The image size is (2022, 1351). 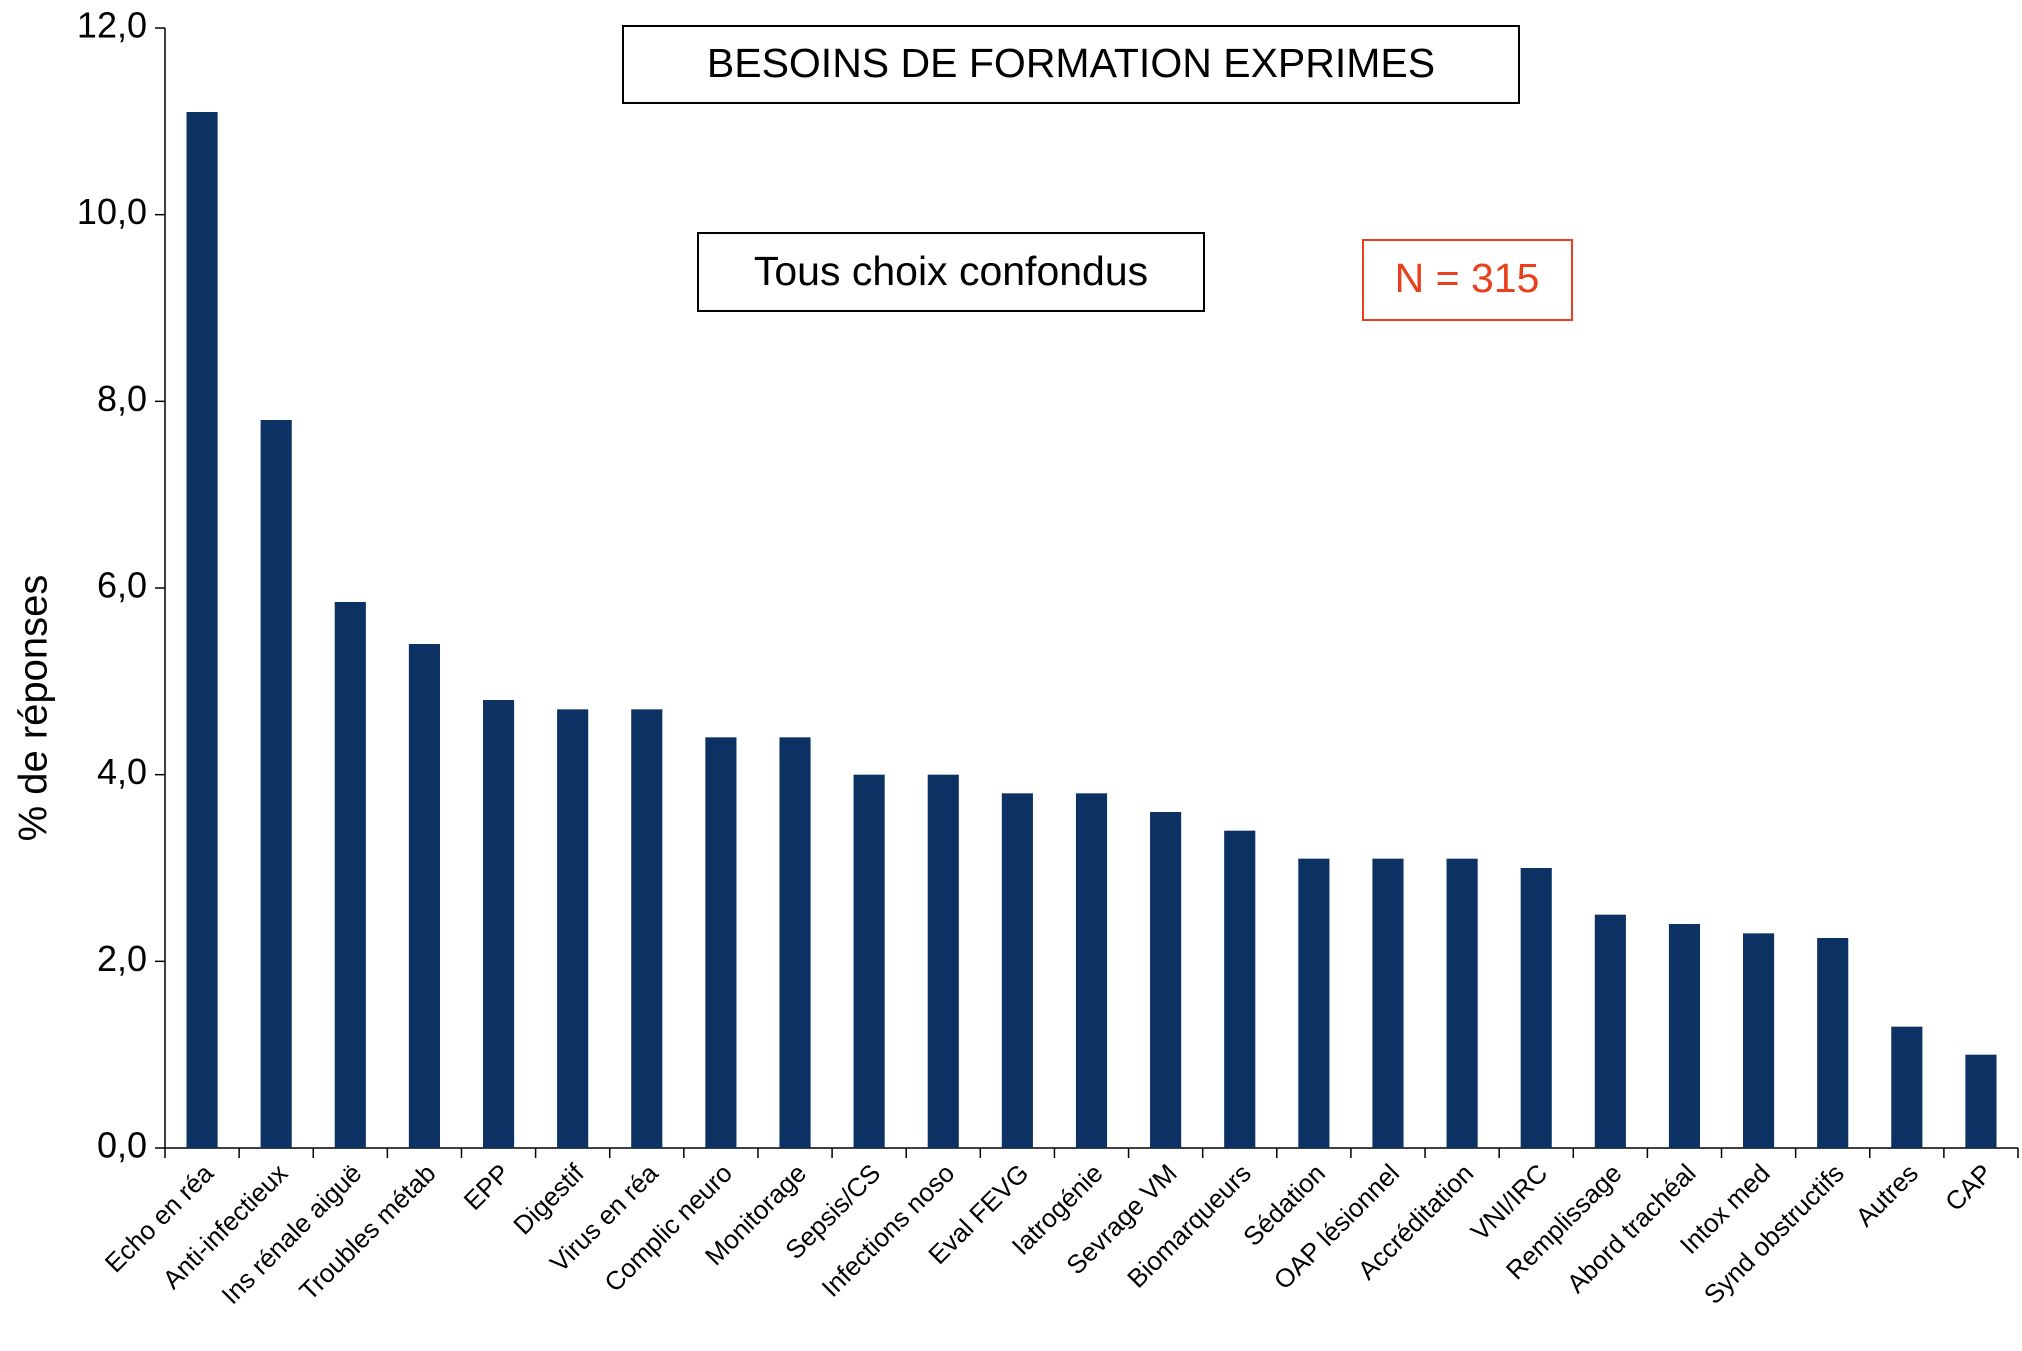 What do you see at coordinates (487, 1187) in the screenshot?
I see `x-tick-label: EPP` at bounding box center [487, 1187].